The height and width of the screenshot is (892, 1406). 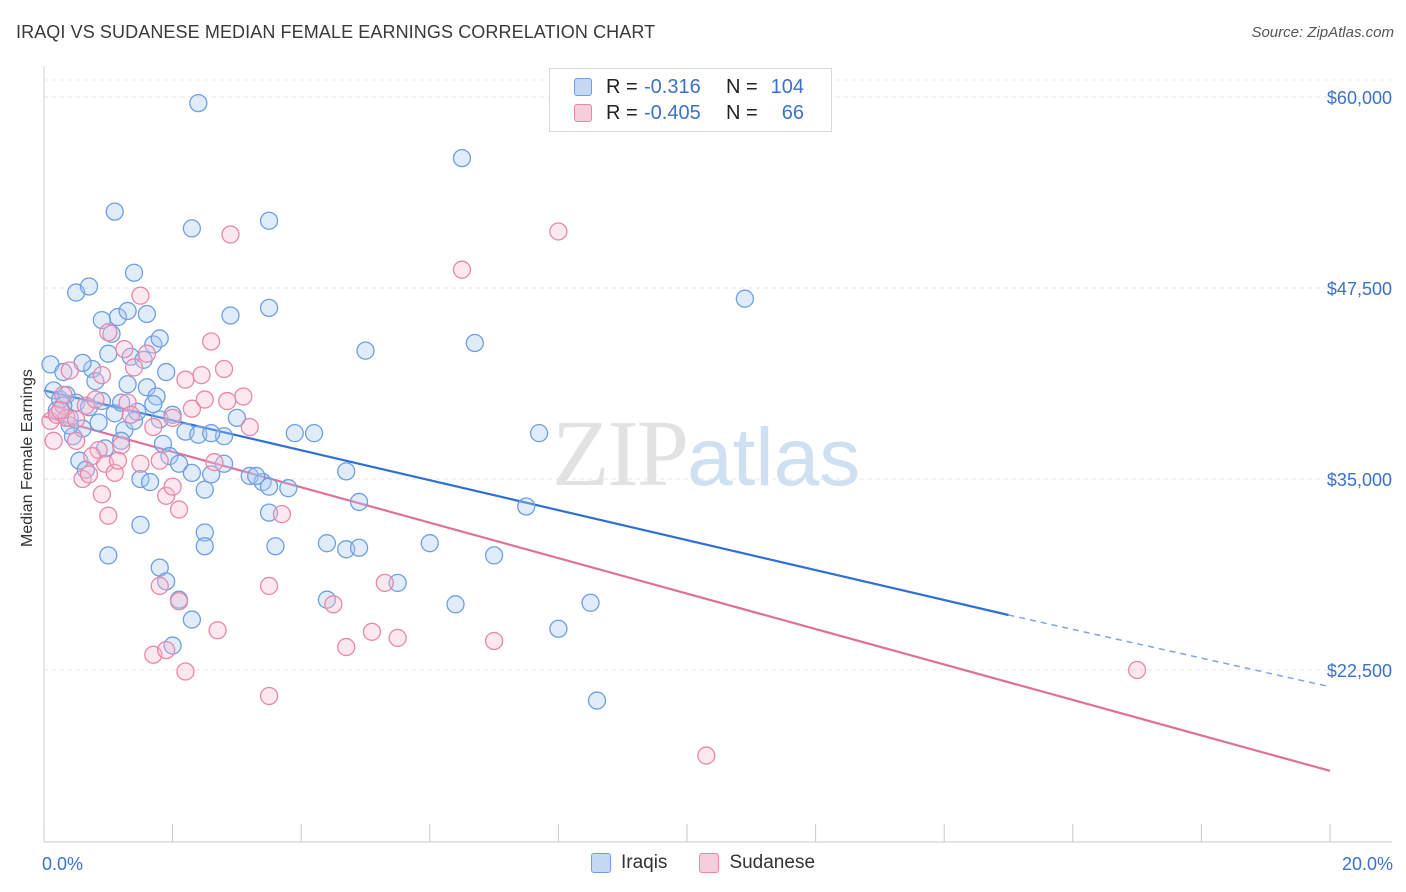 What do you see at coordinates (772, 862) in the screenshot?
I see `legend-label-sudanese: Sudanese` at bounding box center [772, 862].